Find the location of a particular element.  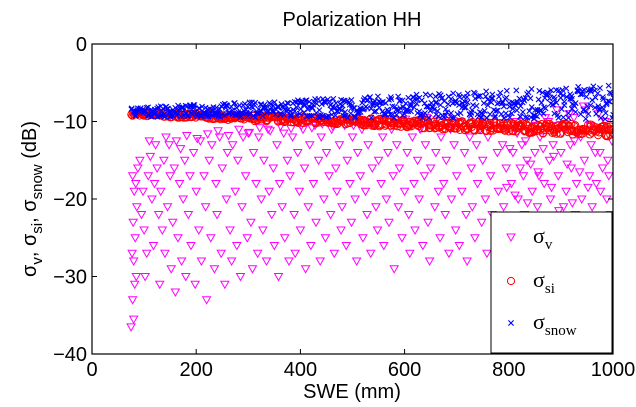

y-tick-label: 0 is located at coordinates (81, 45).